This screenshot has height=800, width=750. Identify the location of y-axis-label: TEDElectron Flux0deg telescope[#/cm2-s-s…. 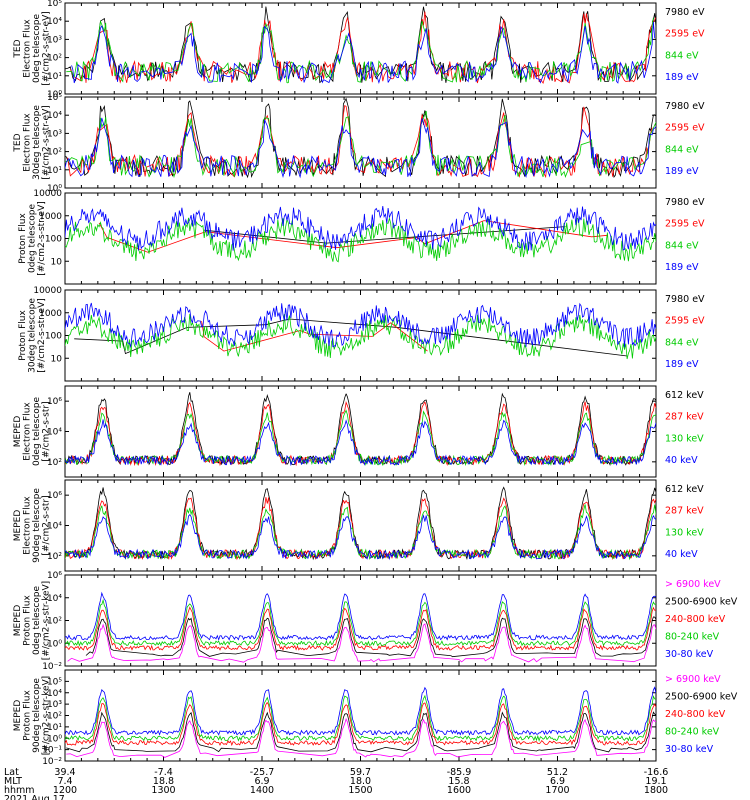
(32, 48).